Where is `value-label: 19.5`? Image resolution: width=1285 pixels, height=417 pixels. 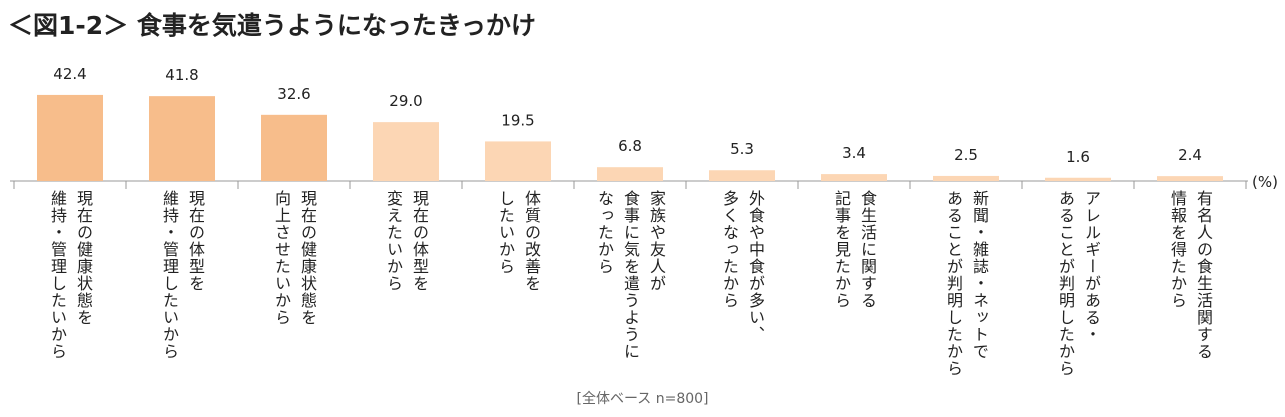 value-label: 19.5 is located at coordinates (517, 120).